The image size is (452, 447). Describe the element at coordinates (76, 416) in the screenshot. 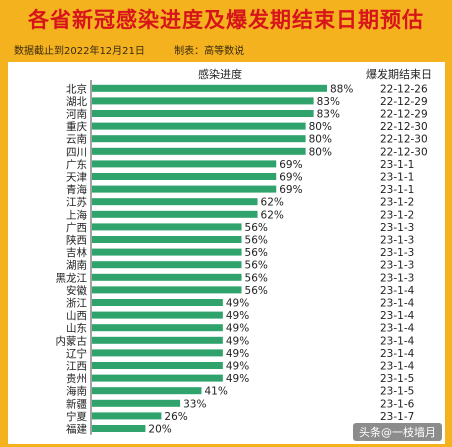

I see `category-label: 宁夏` at that location.